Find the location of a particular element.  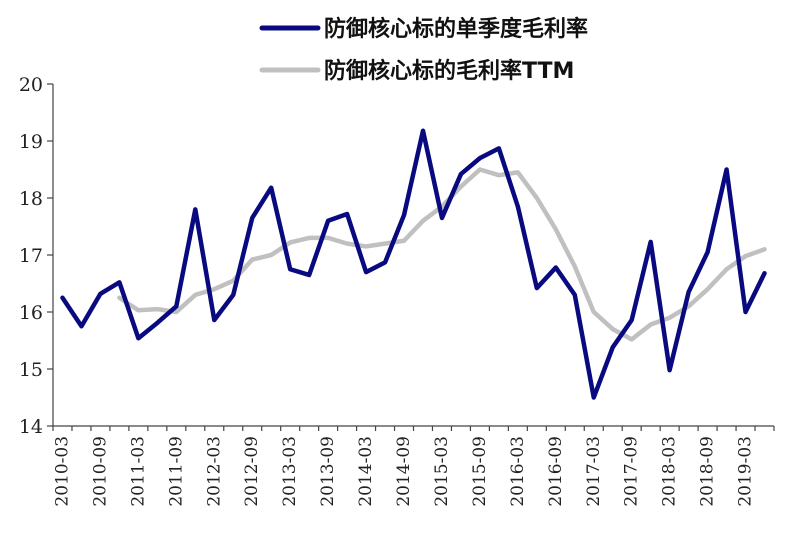

x-tick-label: 2010-09 is located at coordinates (100, 471).